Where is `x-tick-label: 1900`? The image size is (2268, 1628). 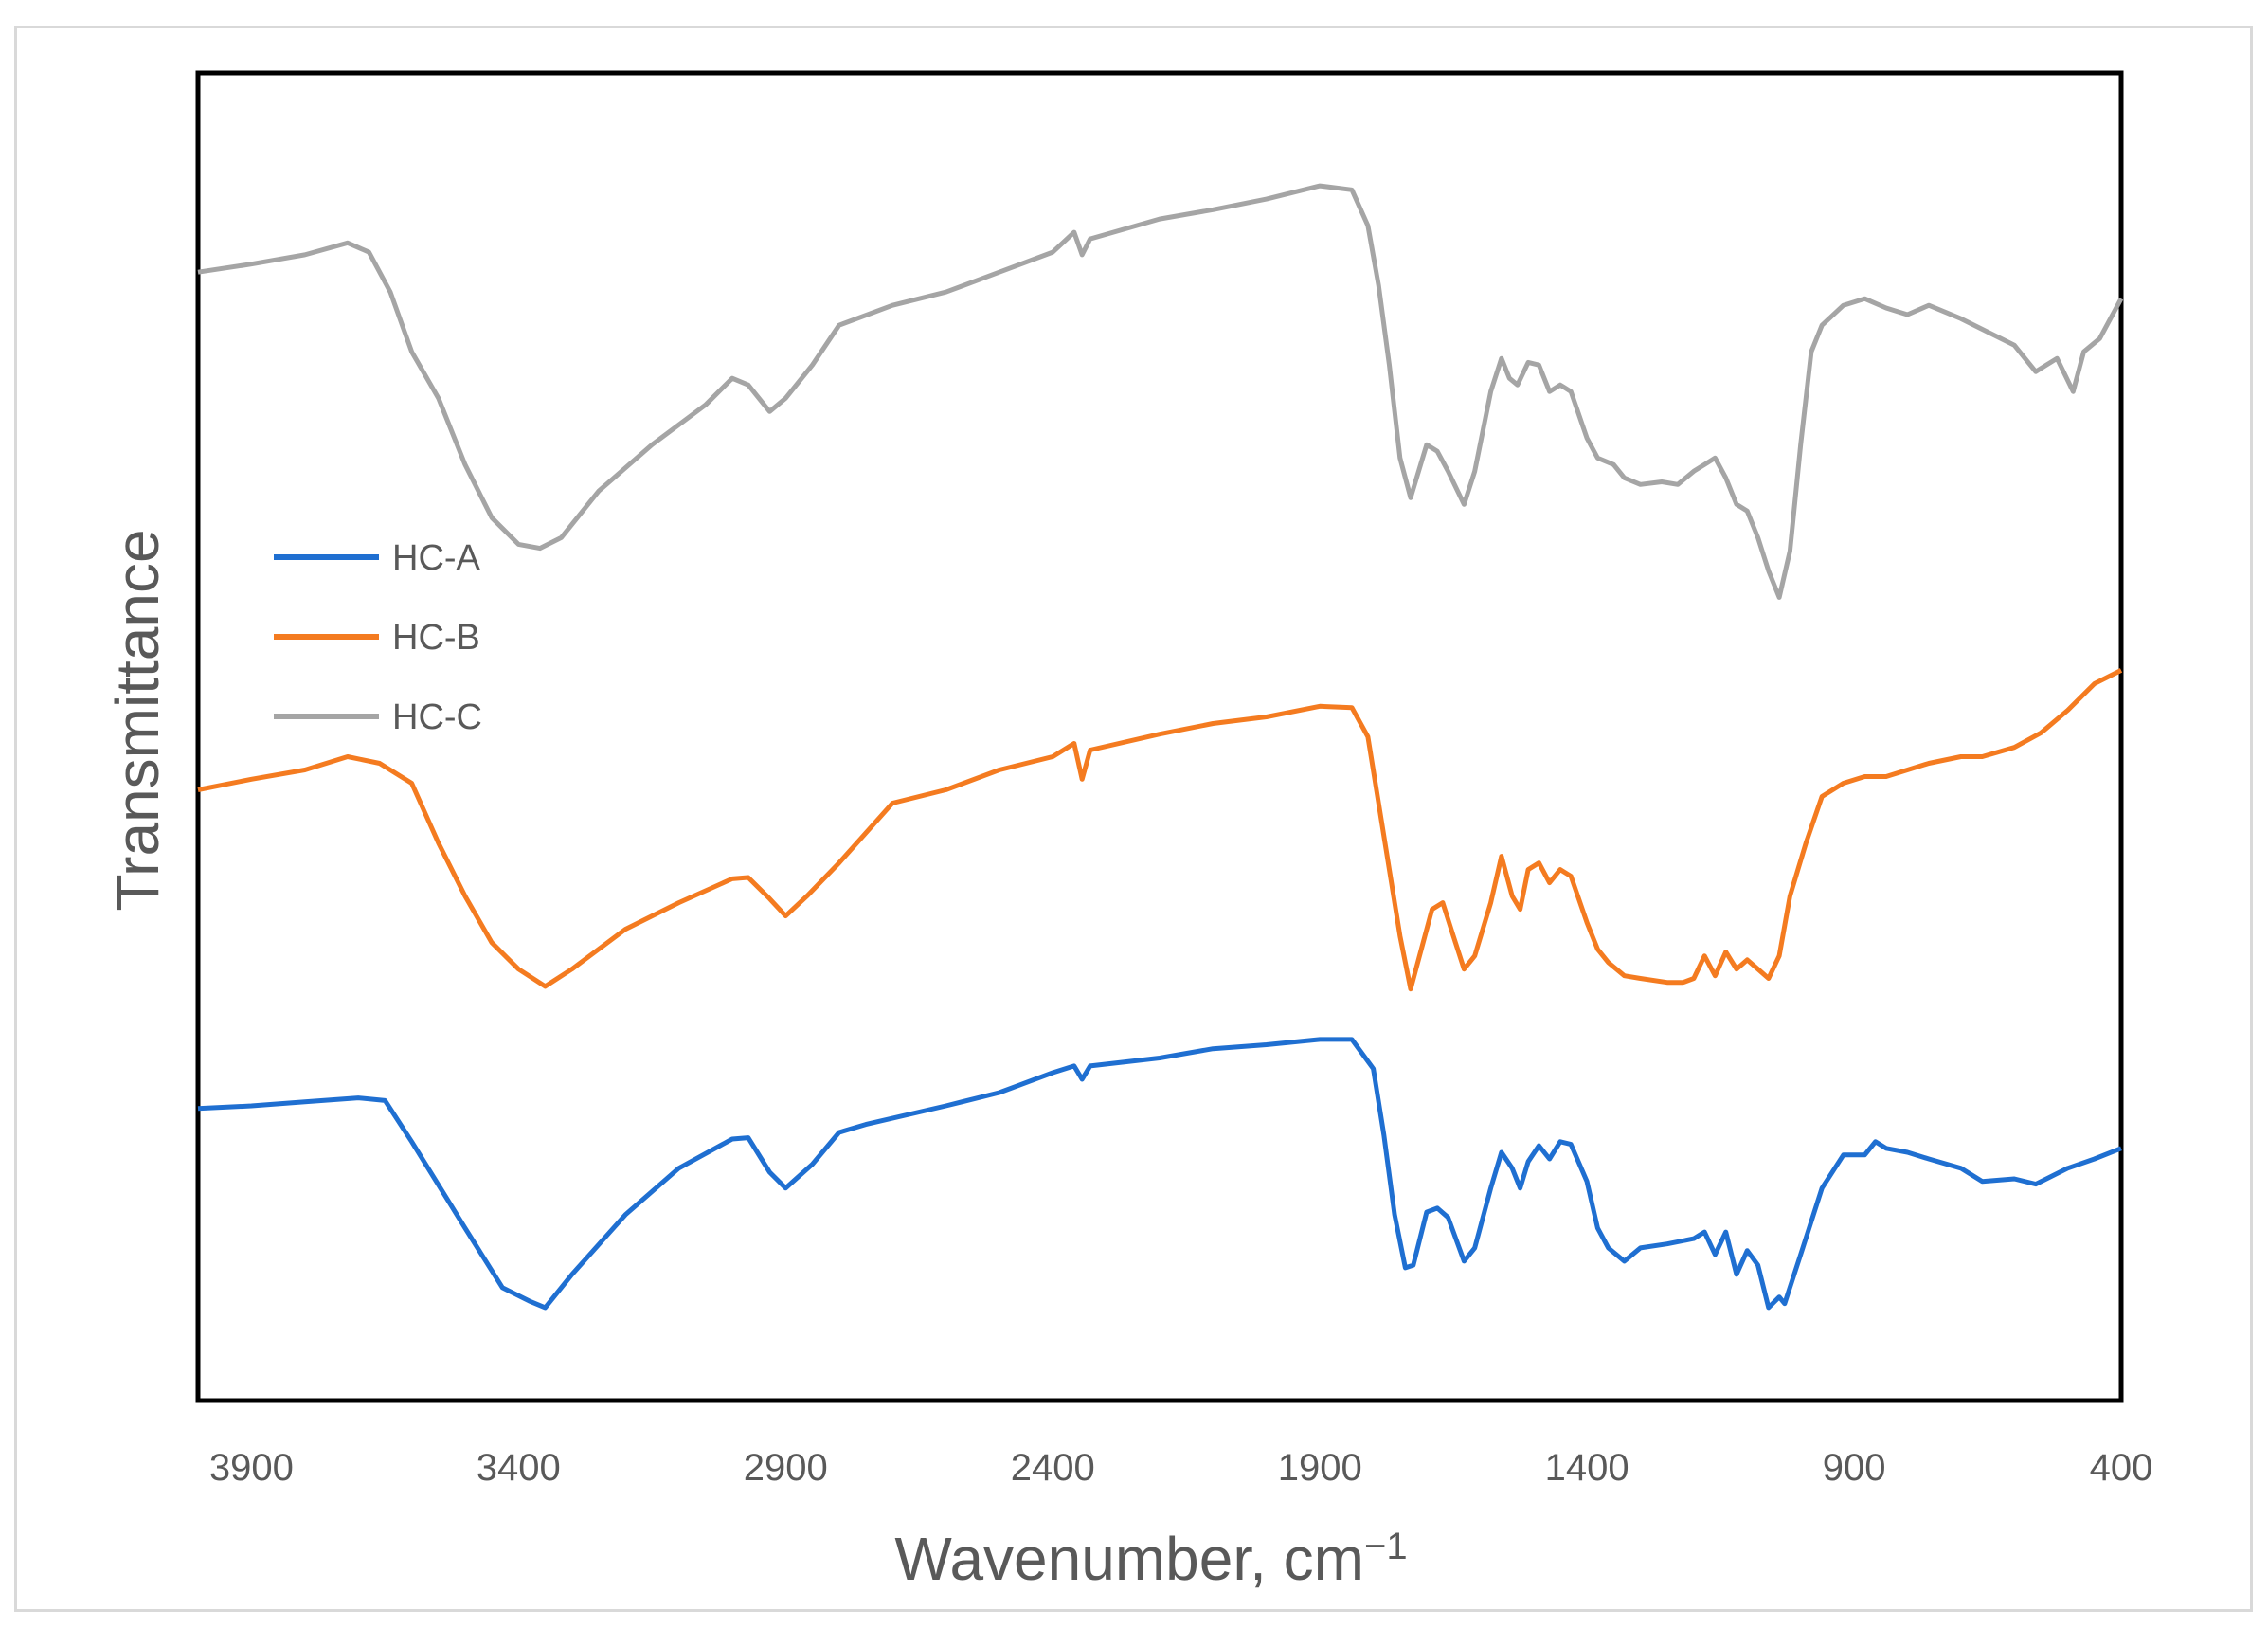 x-tick-label: 1900 is located at coordinates (1320, 1468).